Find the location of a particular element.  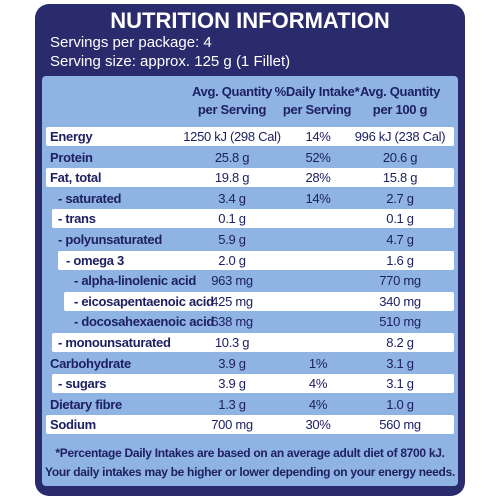

cell-value: 425 mg is located at coordinates (232, 301).